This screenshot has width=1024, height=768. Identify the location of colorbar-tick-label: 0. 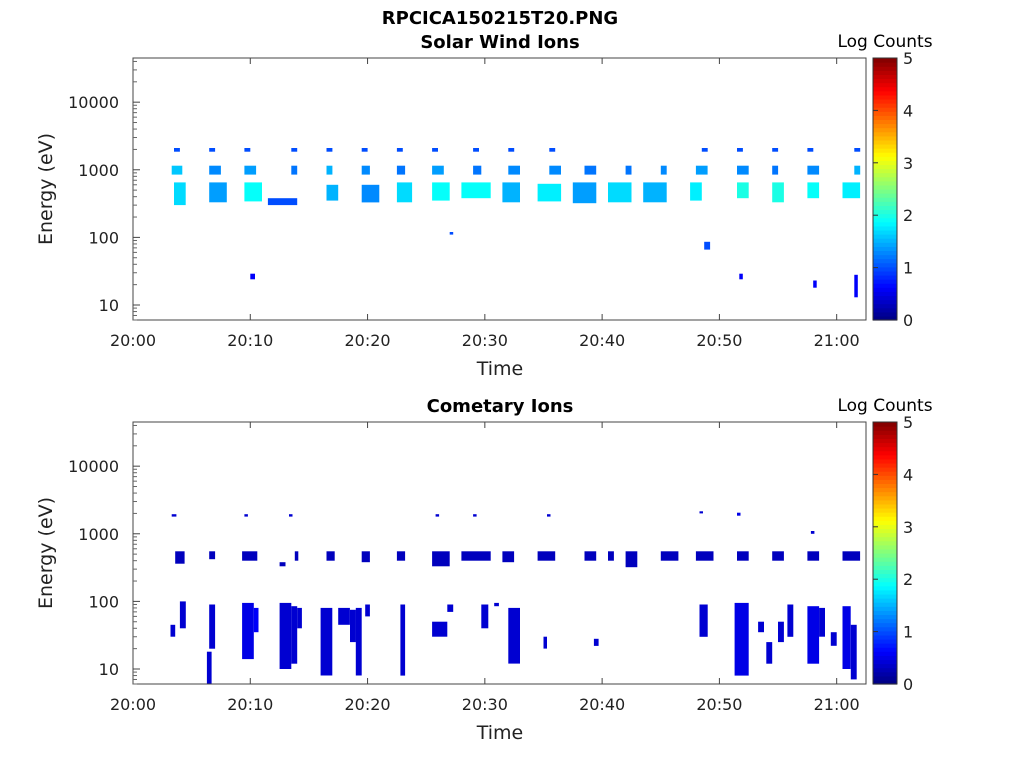
(908, 320).